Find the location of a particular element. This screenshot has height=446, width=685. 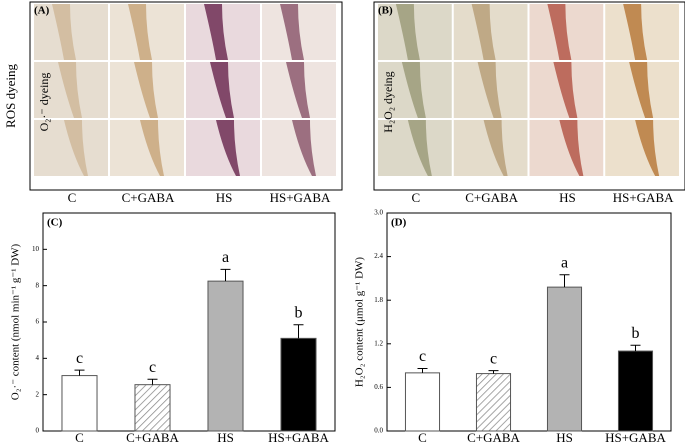

y-tick-label: 0.0 is located at coordinates (378, 431).